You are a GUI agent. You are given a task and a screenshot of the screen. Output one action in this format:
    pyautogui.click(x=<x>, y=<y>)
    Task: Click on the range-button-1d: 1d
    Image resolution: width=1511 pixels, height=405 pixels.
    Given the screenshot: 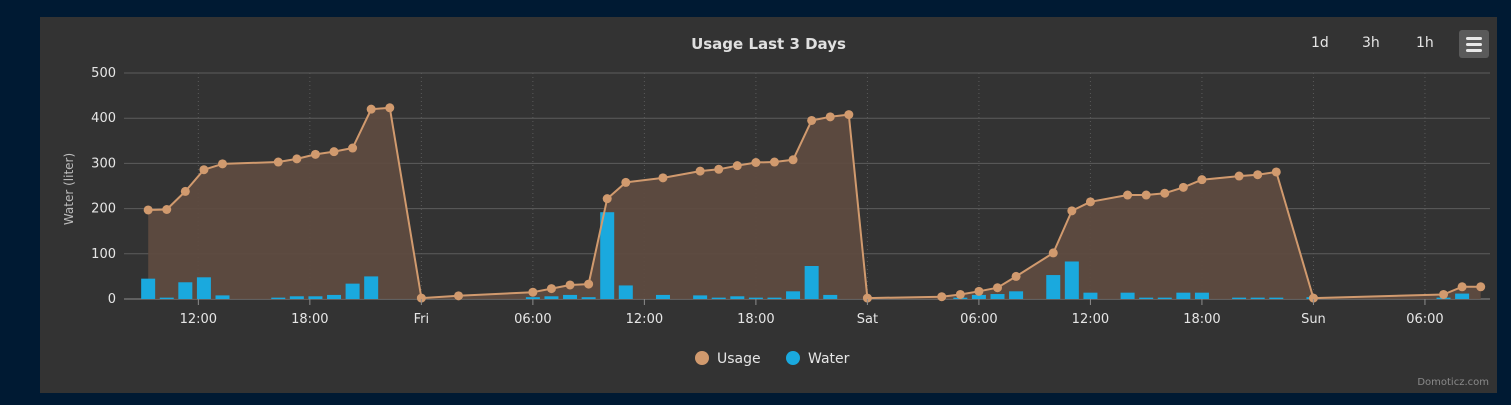 What is the action you would take?
    pyautogui.click(x=1320, y=43)
    